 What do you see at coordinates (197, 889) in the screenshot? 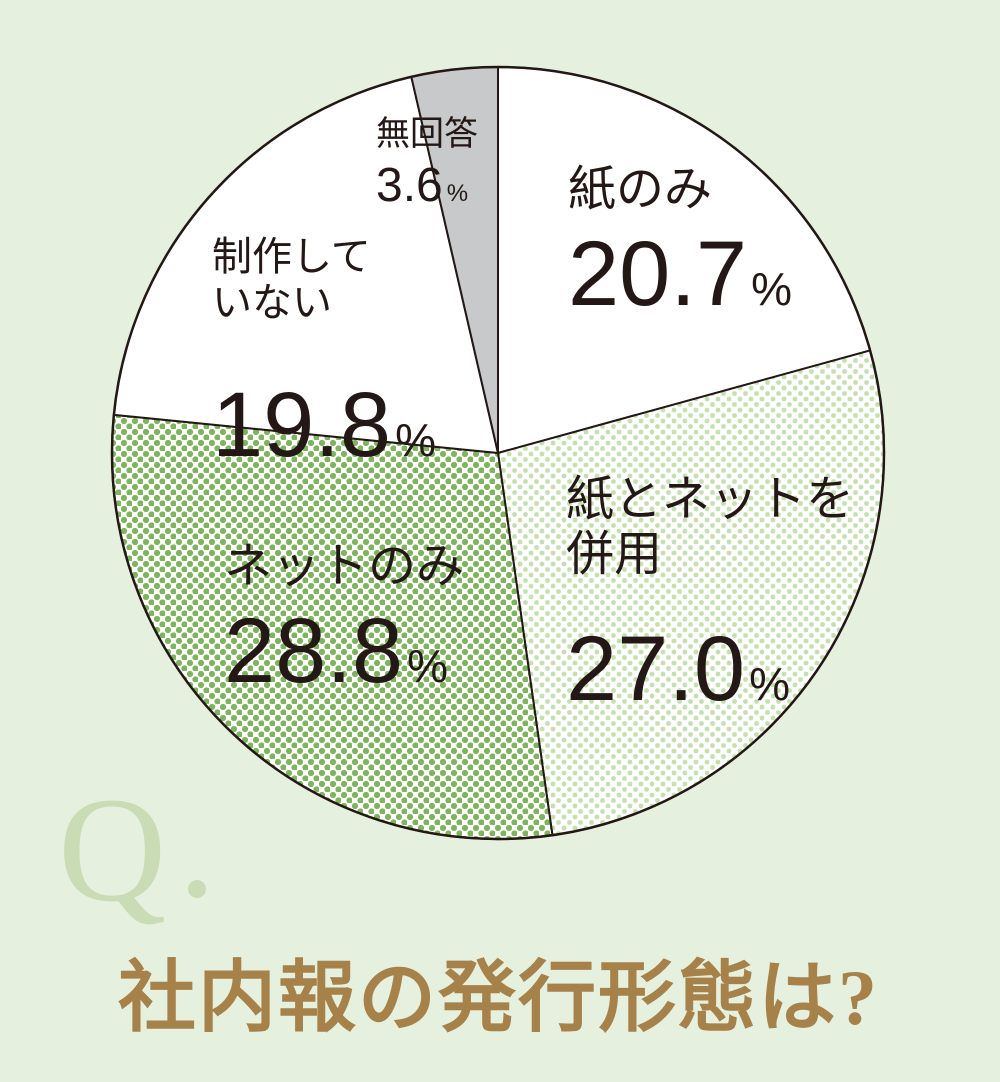
I see `q-dot` at bounding box center [197, 889].